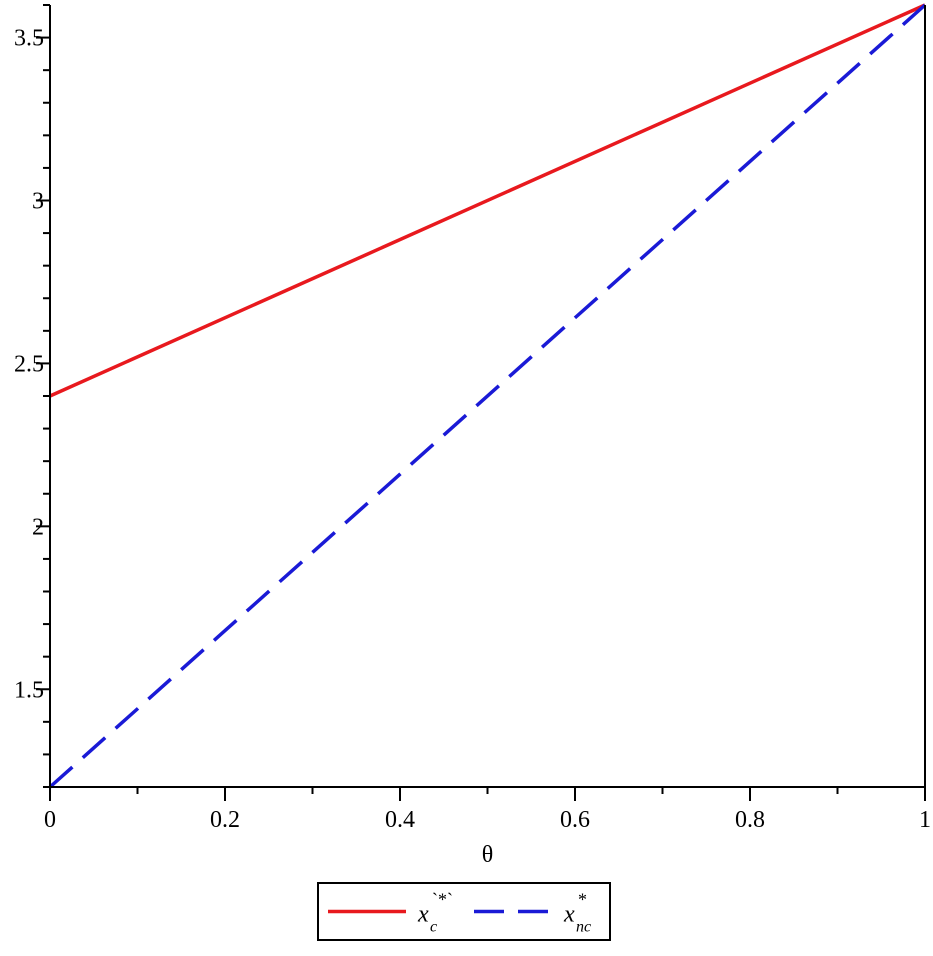 The height and width of the screenshot is (956, 933). What do you see at coordinates (400, 820) in the screenshot?
I see `x-tick-label: 0.4` at bounding box center [400, 820].